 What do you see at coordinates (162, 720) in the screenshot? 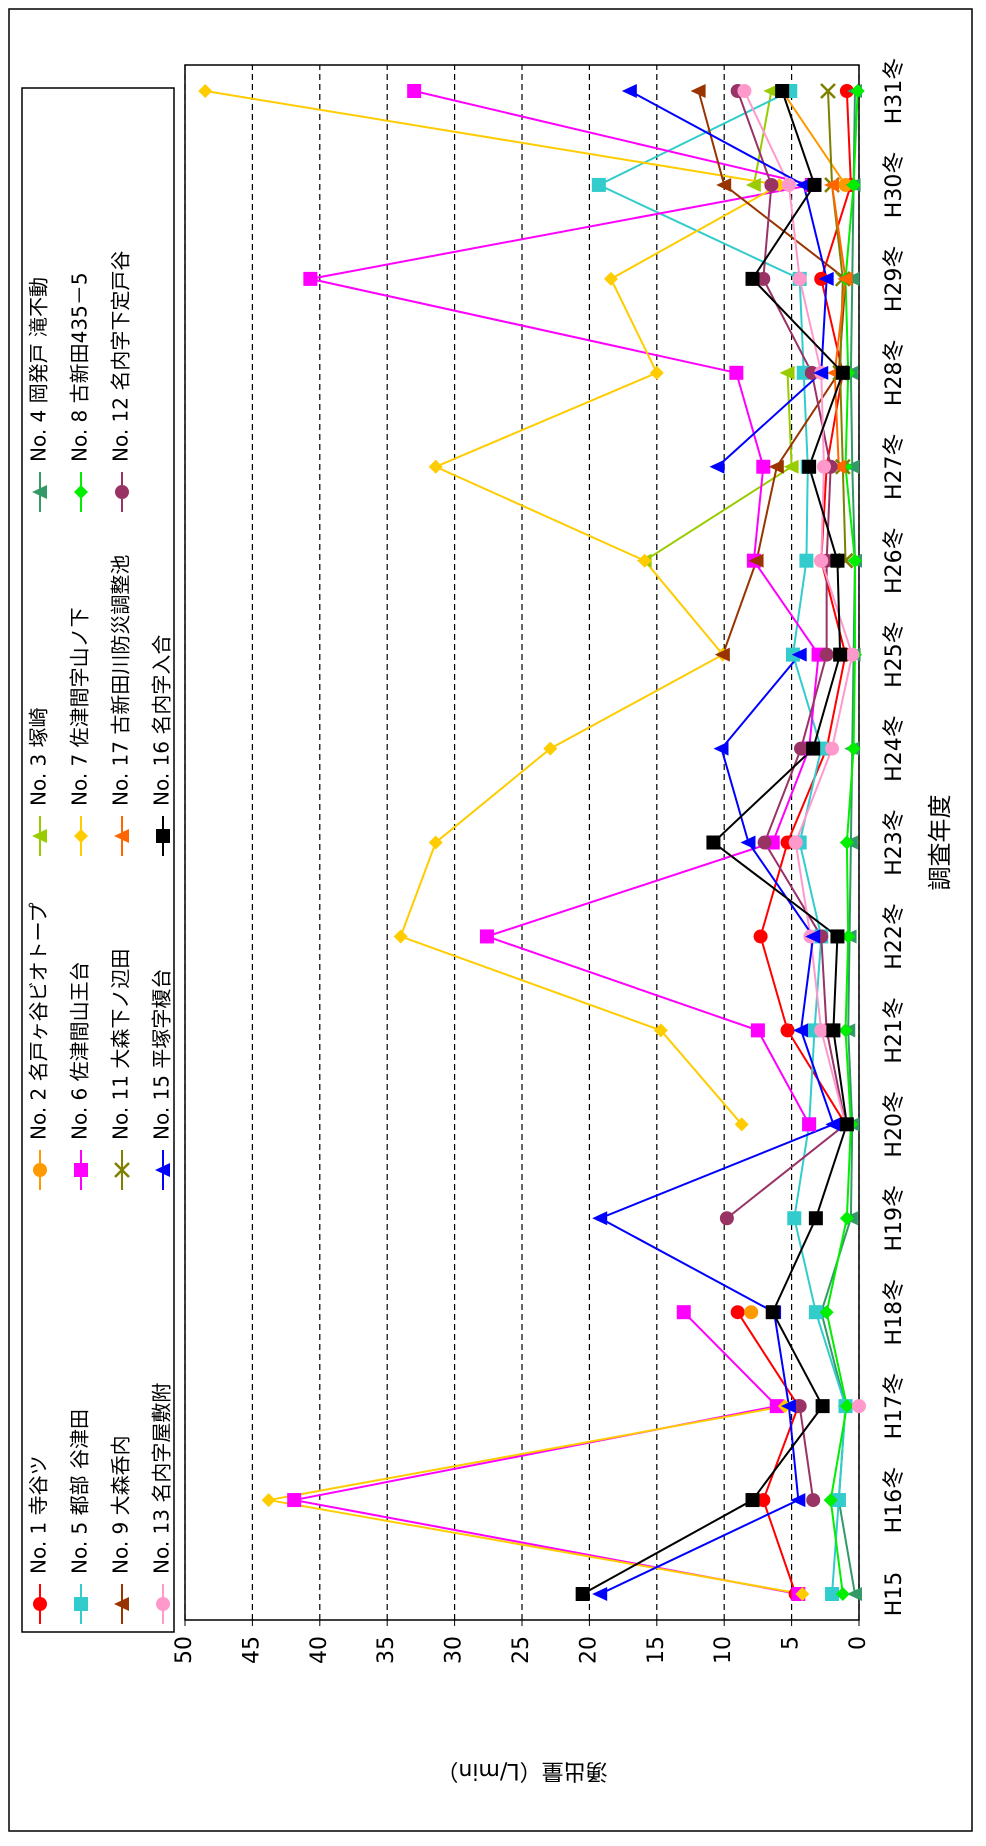
I see `legend-label: No. 16 名内字入合` at bounding box center [162, 720].